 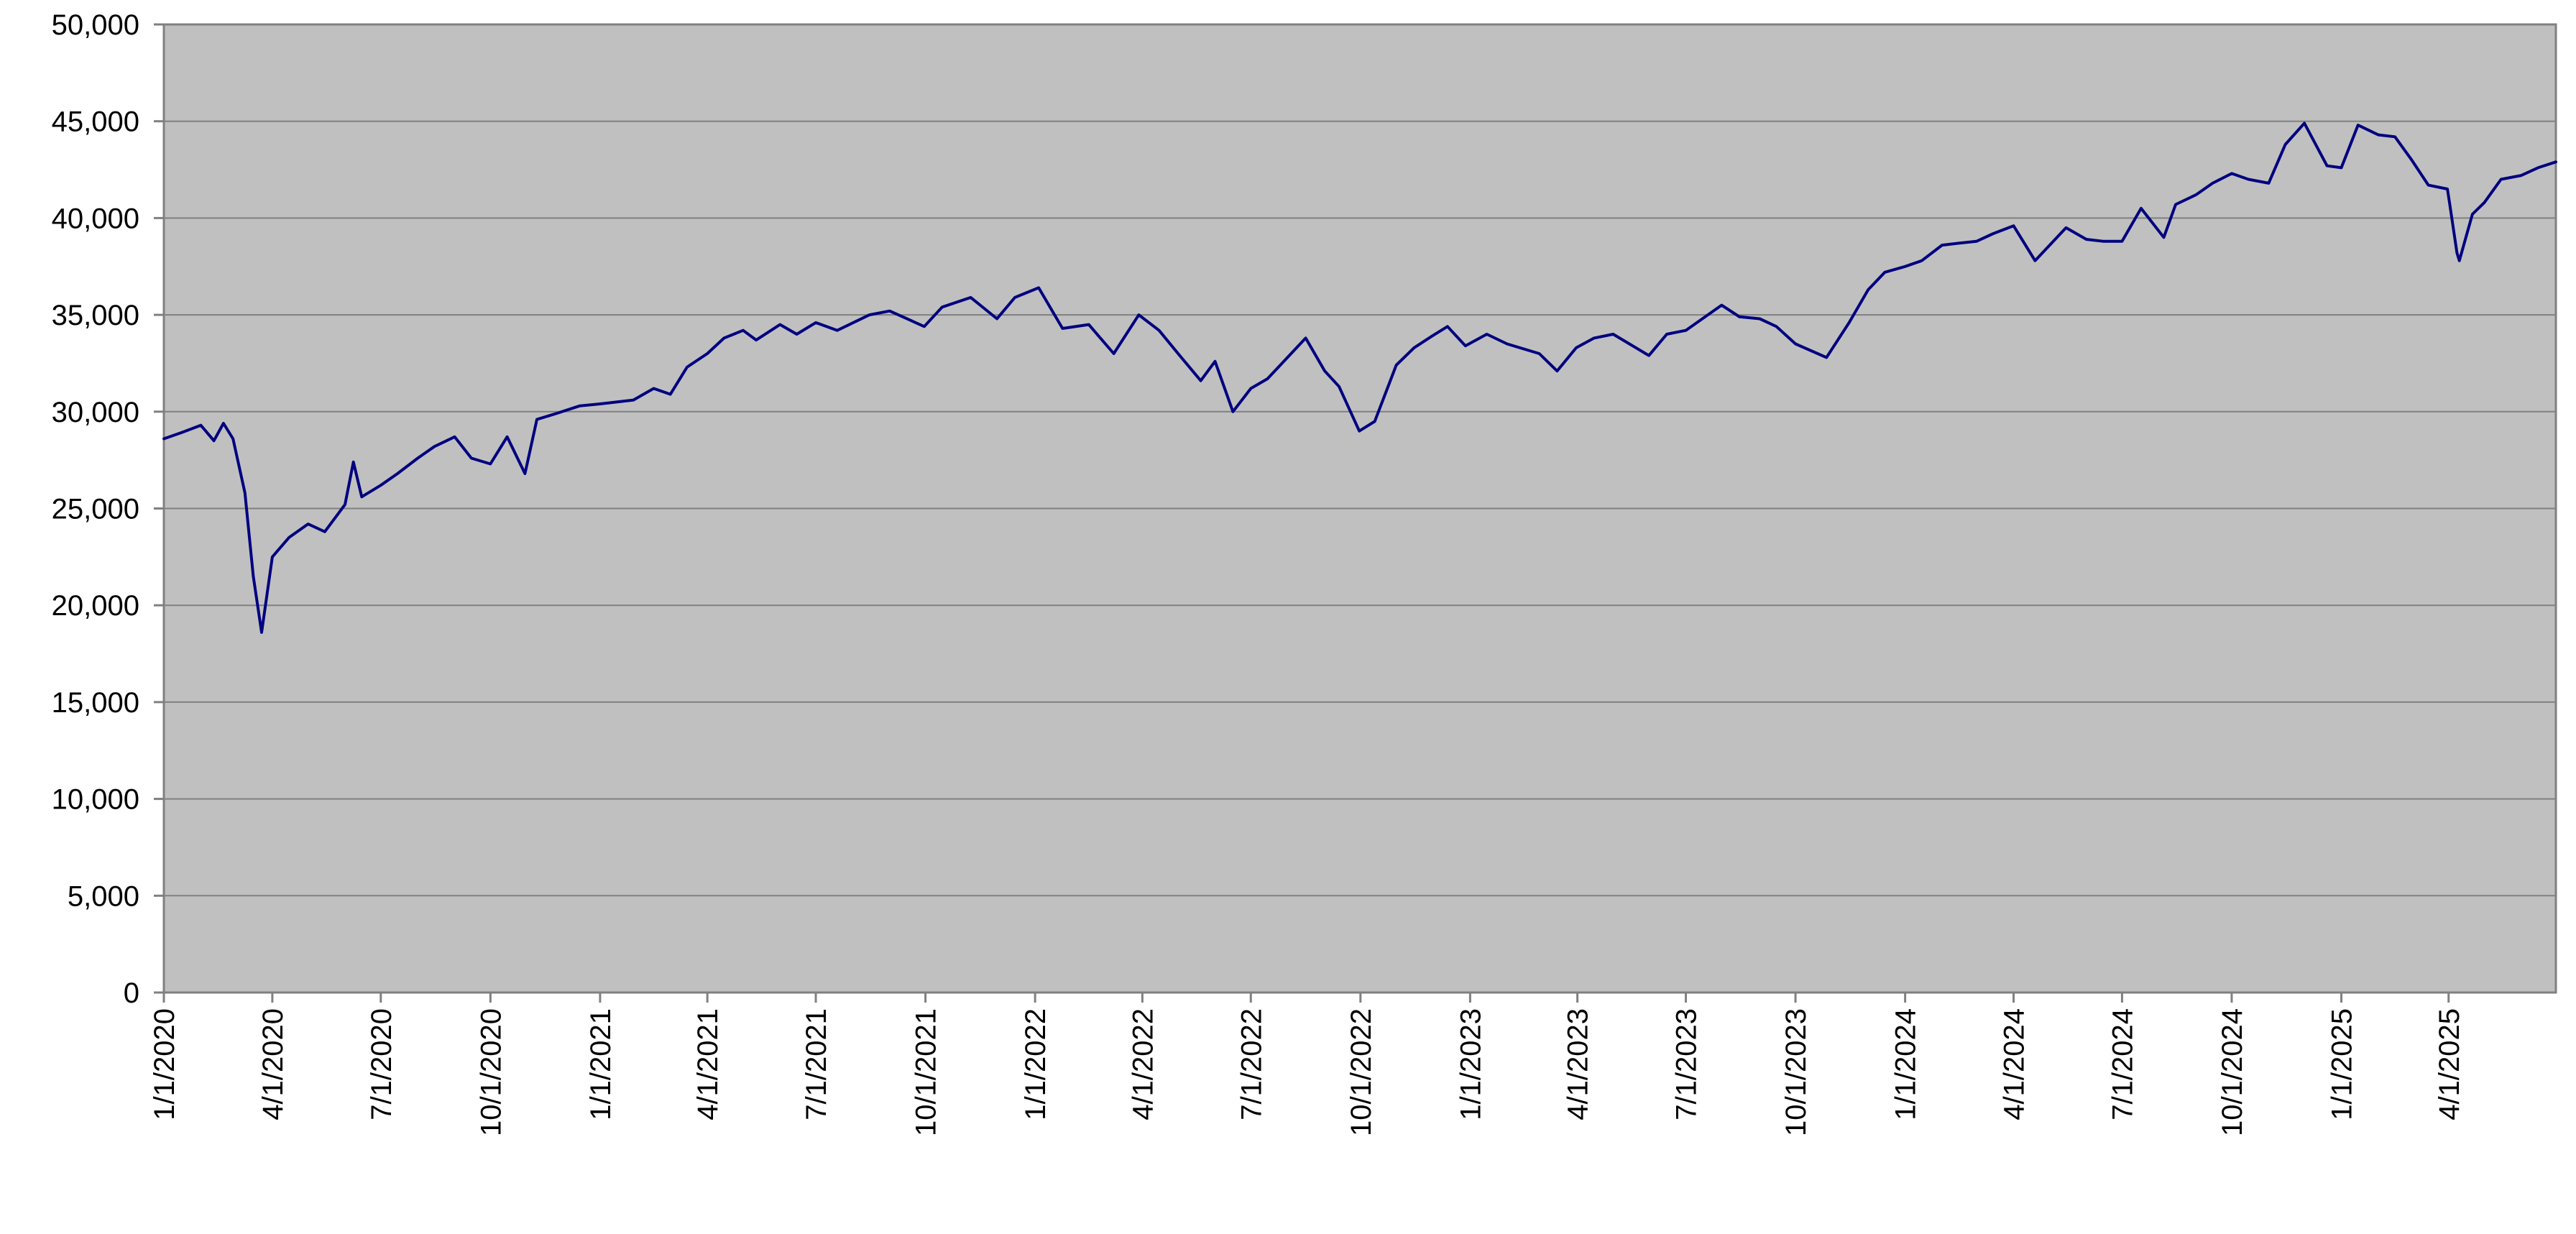 I want to click on x-tick-label: 4/1/2022, so click(x=1143, y=1064).